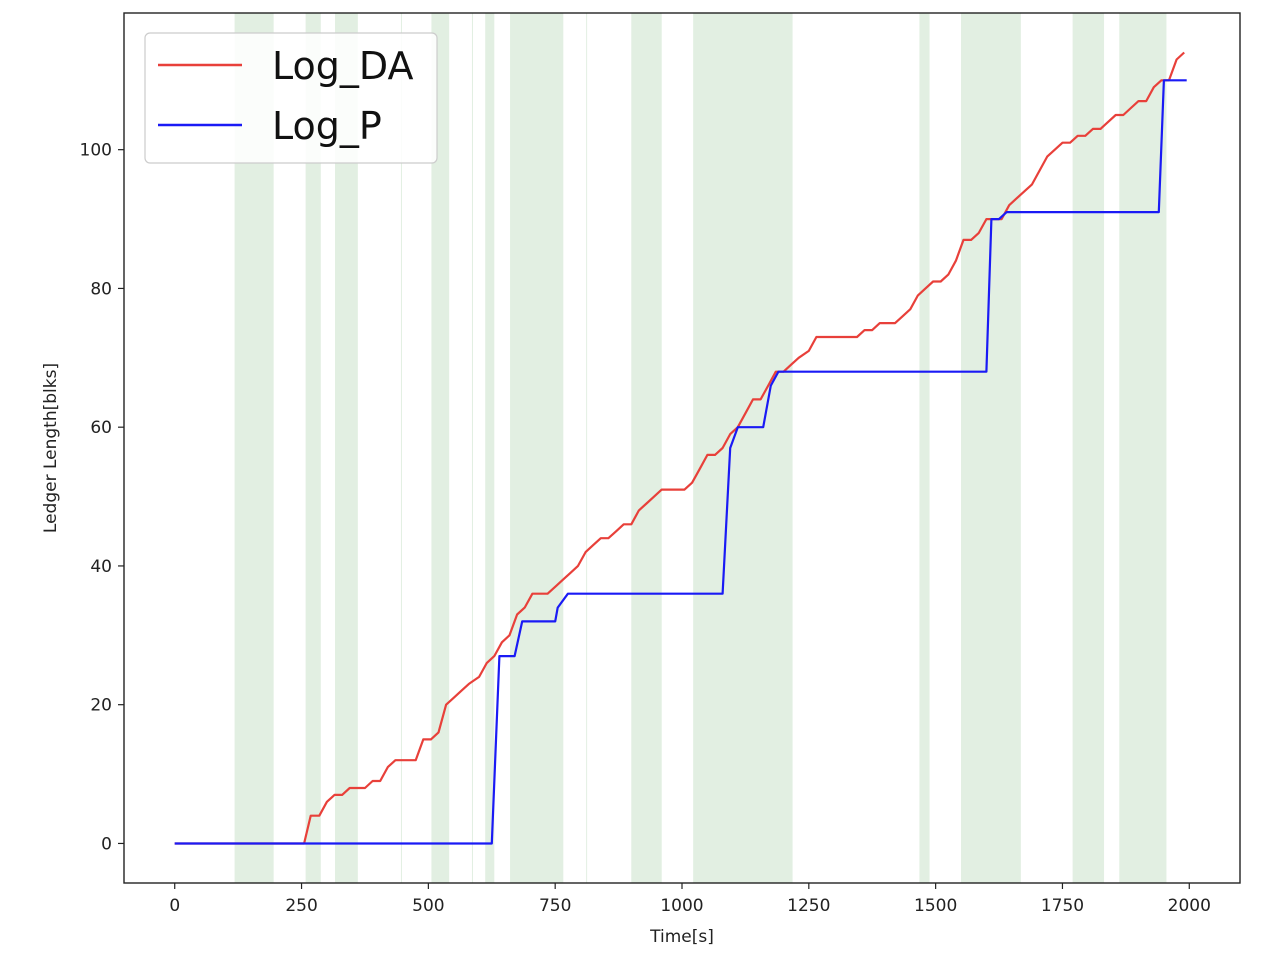 This screenshot has height=970, width=1288. What do you see at coordinates (808, 906) in the screenshot?
I see `x-tick-label: 1250` at bounding box center [808, 906].